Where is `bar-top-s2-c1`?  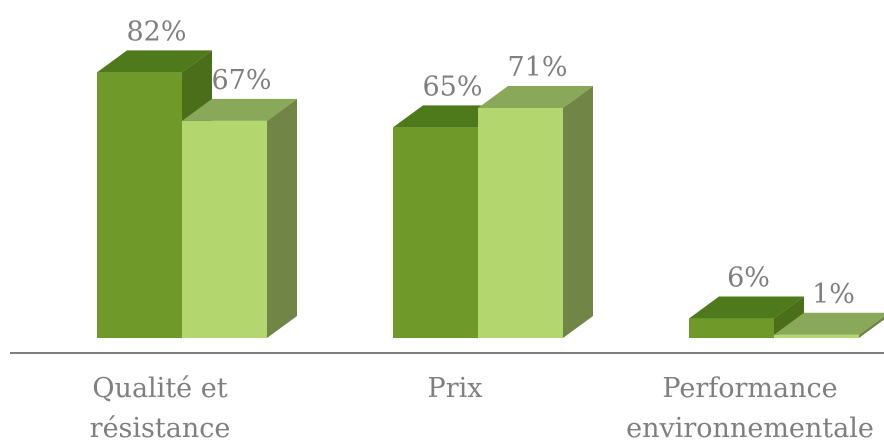
bar-top-s2-c1 is located at coordinates (239, 109).